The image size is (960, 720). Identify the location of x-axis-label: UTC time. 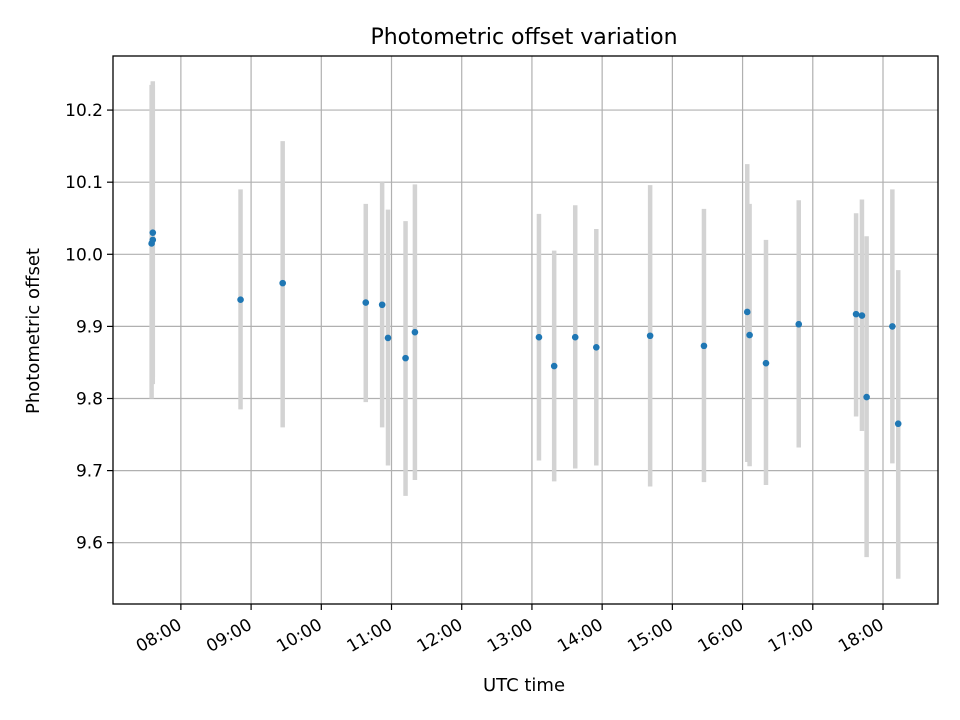
(524, 685).